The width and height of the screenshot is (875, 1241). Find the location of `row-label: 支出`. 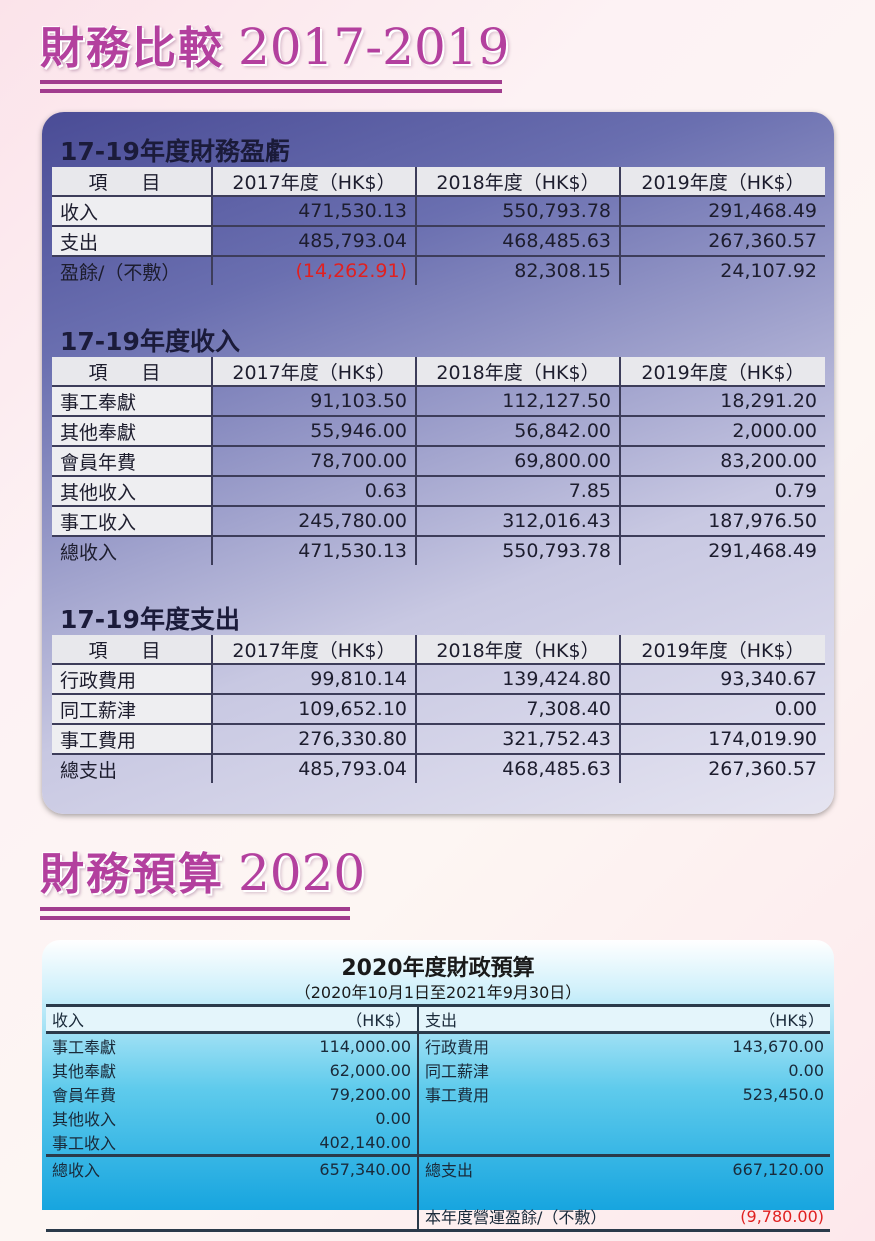

row-label: 支出 is located at coordinates (132, 241).